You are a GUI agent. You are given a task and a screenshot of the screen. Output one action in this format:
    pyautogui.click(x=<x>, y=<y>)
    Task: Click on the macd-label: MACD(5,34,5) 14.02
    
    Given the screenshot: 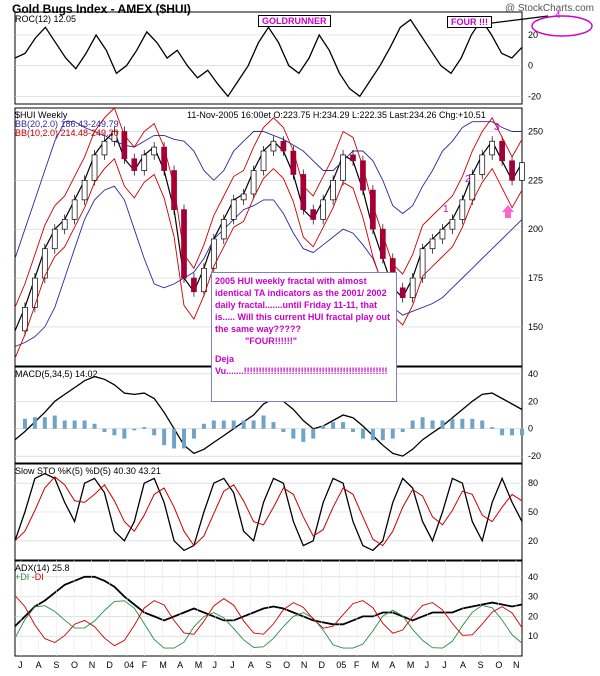 What is the action you would take?
    pyautogui.click(x=56, y=374)
    